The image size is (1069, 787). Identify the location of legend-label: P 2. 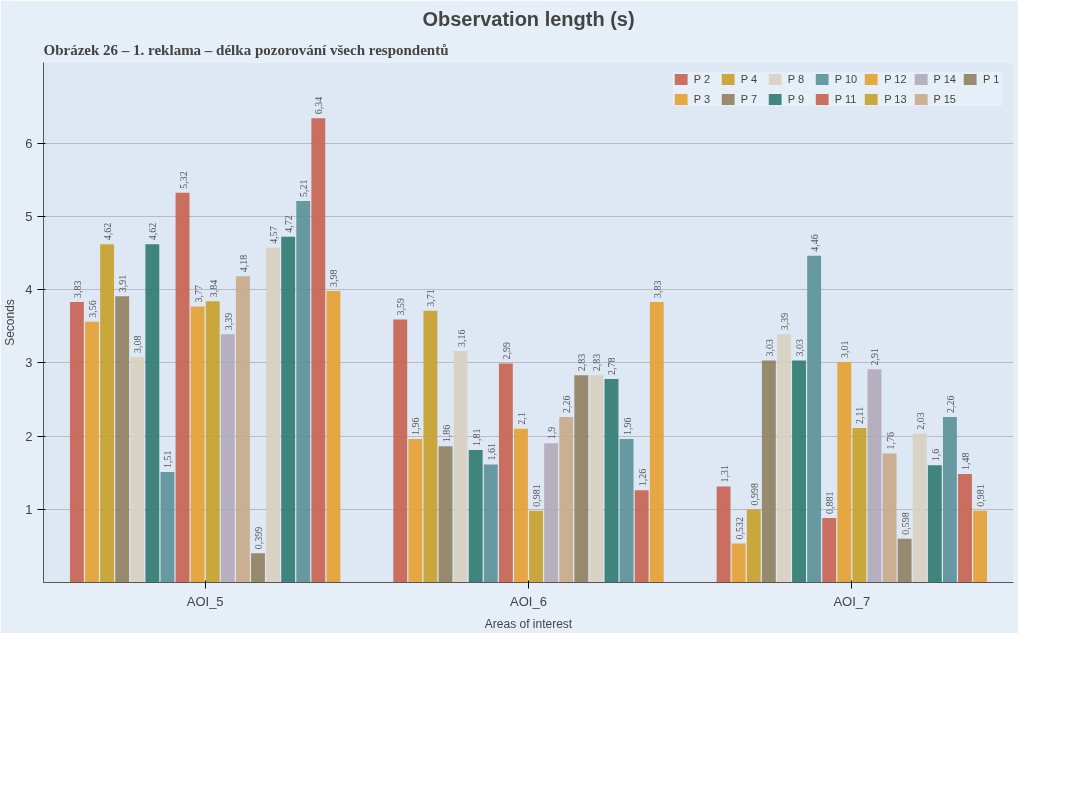
(702, 79).